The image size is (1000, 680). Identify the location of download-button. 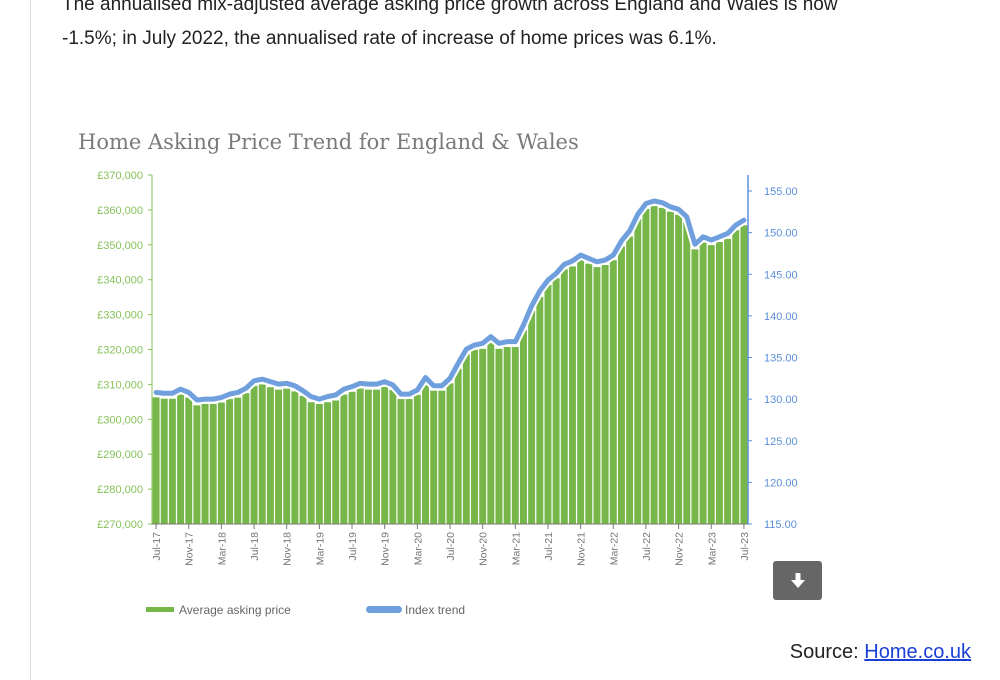
(797, 580).